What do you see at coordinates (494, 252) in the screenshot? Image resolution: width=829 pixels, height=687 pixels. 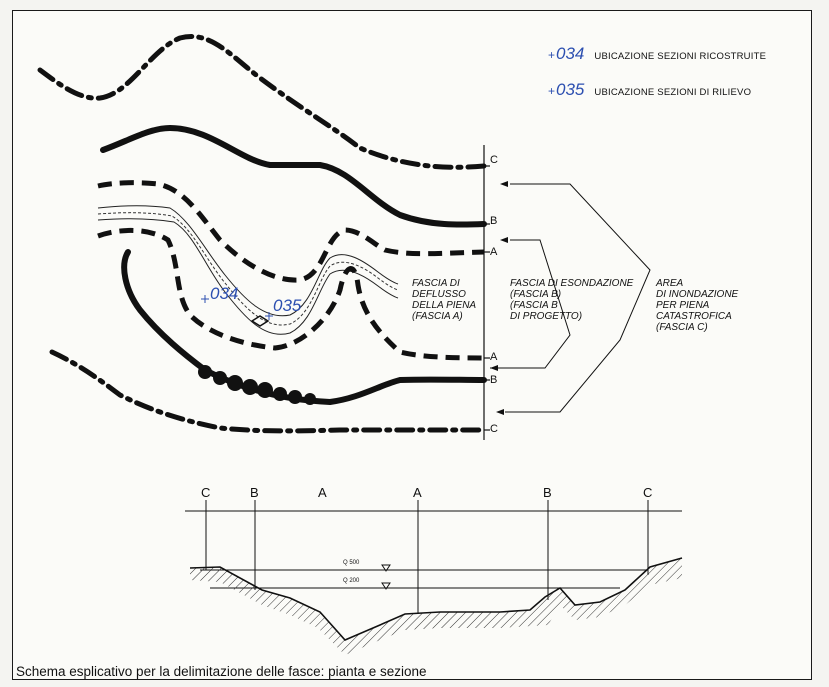 I see `edge-label-a-top: A` at bounding box center [494, 252].